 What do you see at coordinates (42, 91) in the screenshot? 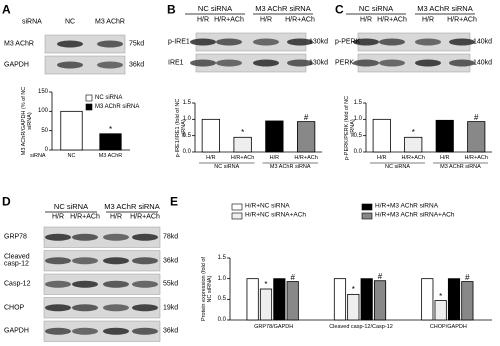
I see `y-tick-label: 150` at bounding box center [42, 91].